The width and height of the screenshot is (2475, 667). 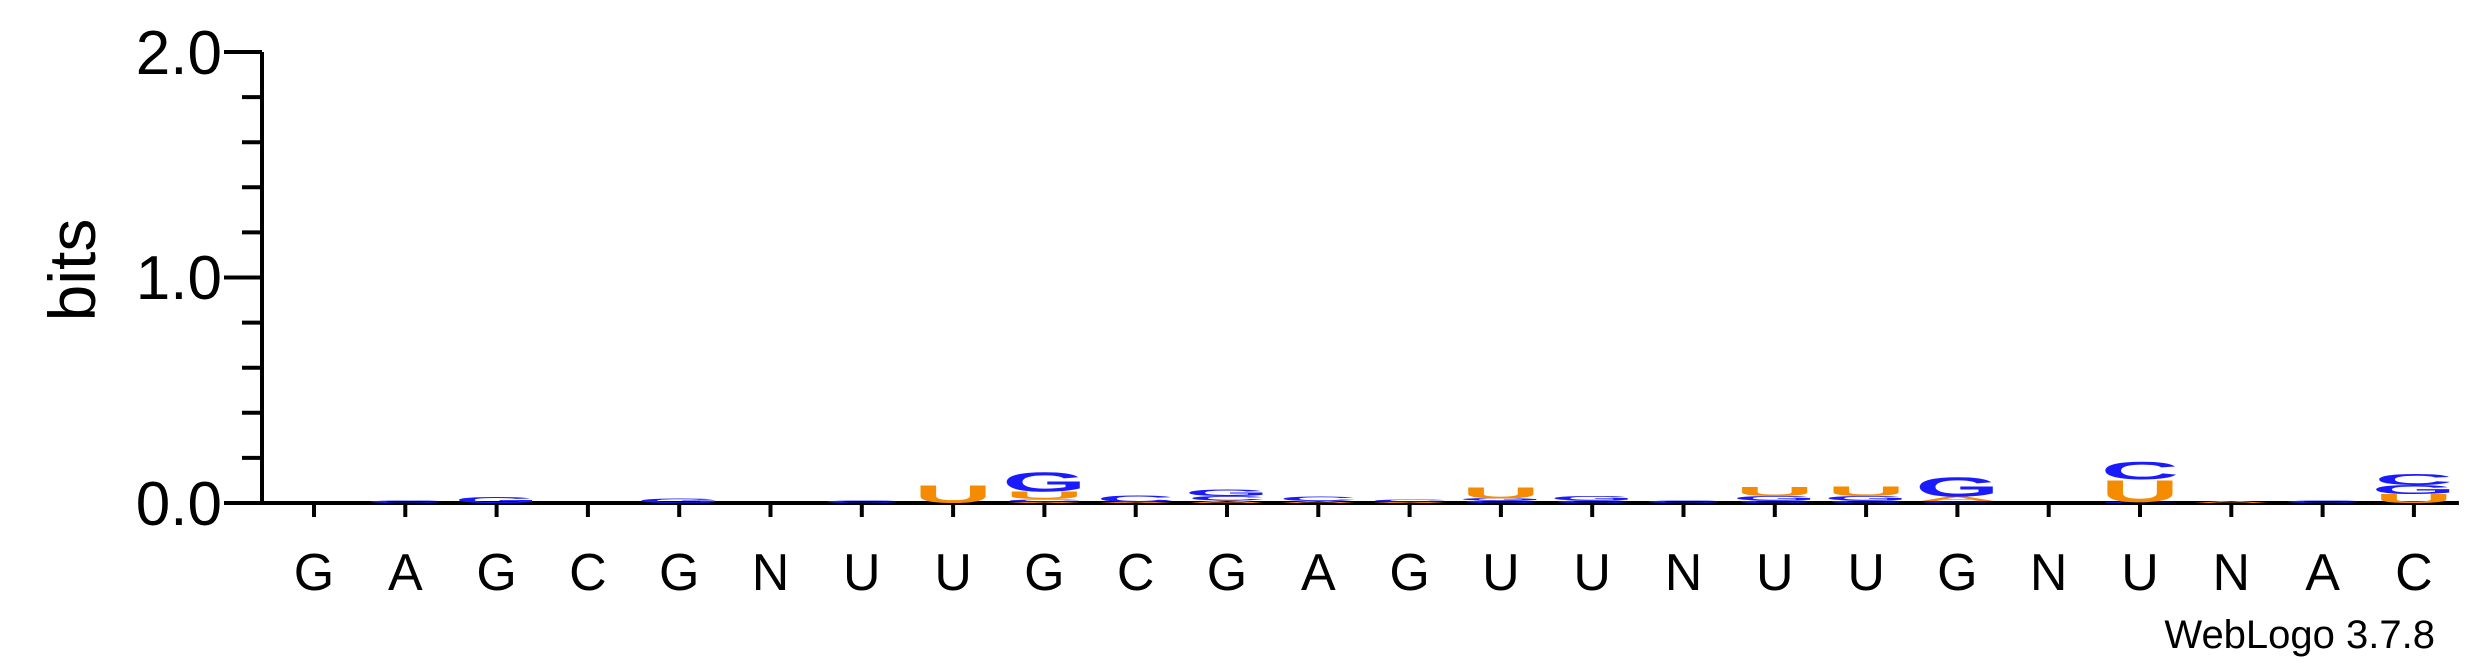 I want to click on y-axis-label: bits, so click(x=72, y=270).